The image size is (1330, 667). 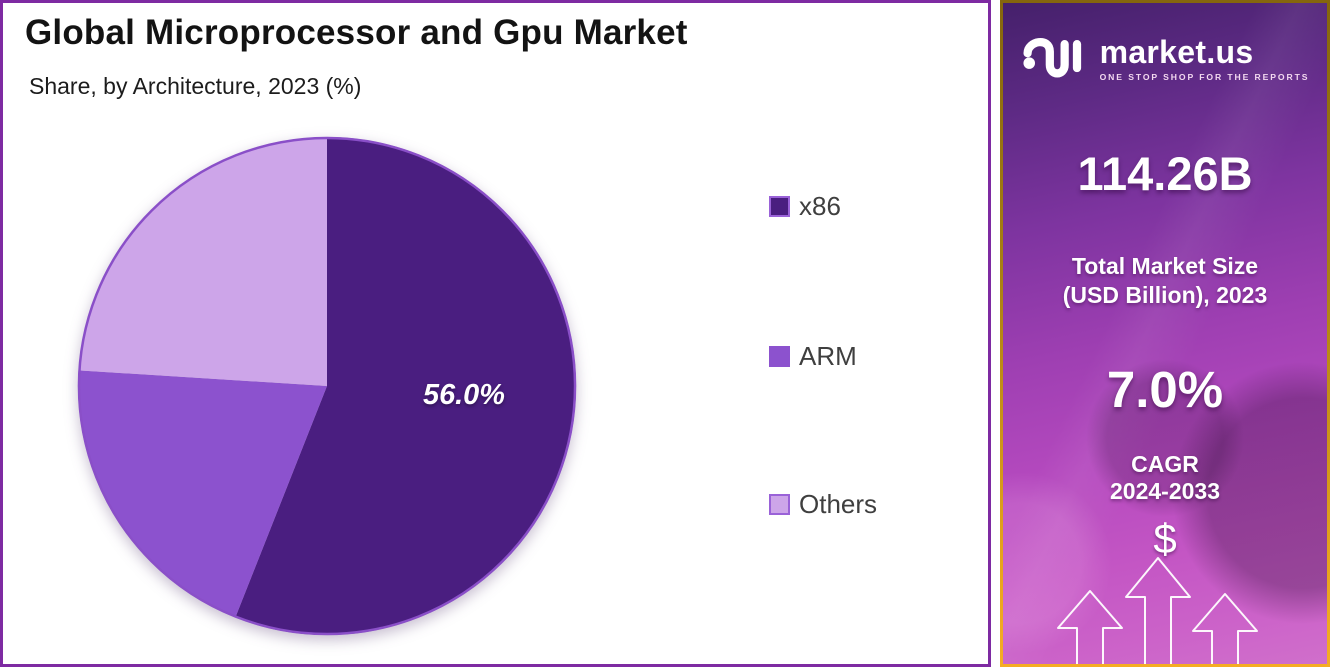 What do you see at coordinates (1176, 51) in the screenshot?
I see `brand-name: market.us` at bounding box center [1176, 51].